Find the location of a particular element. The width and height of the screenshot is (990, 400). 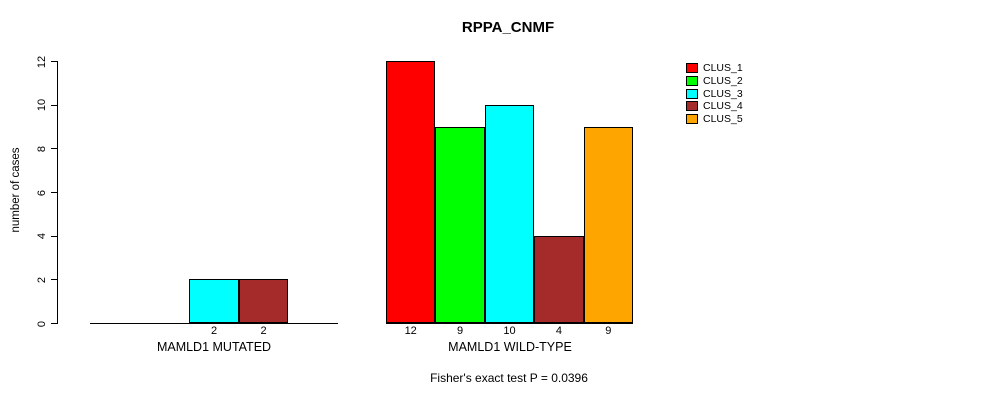

bar-value-label: 4 is located at coordinates (558, 331).